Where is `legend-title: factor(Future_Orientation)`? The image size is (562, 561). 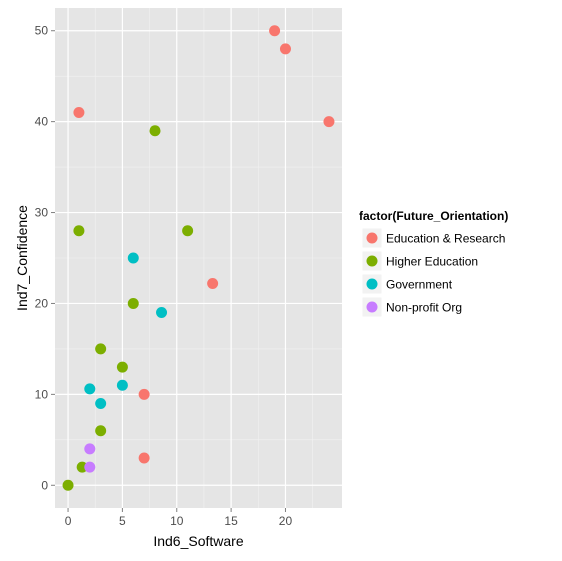 legend-title: factor(Future_Orientation) is located at coordinates (433, 216).